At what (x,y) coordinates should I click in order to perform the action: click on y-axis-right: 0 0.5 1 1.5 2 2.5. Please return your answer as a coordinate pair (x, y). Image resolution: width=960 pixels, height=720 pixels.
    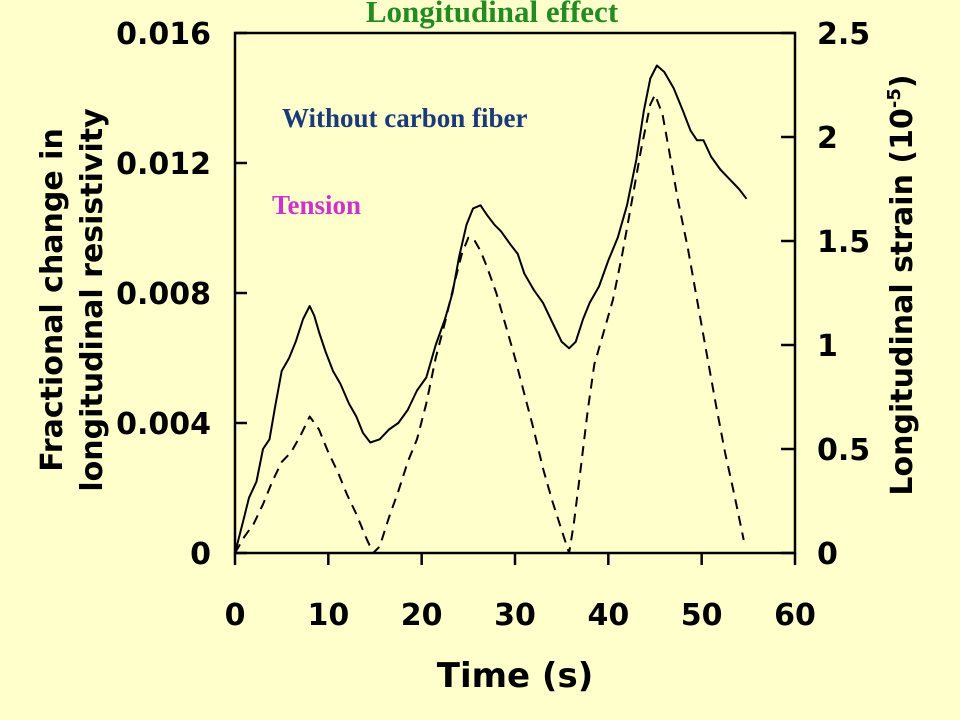
    Looking at the image, I should click on (825, 294).